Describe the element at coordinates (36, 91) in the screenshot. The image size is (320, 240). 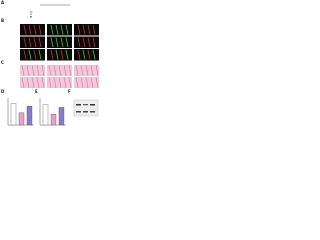
I see `panel-label: E` at that location.